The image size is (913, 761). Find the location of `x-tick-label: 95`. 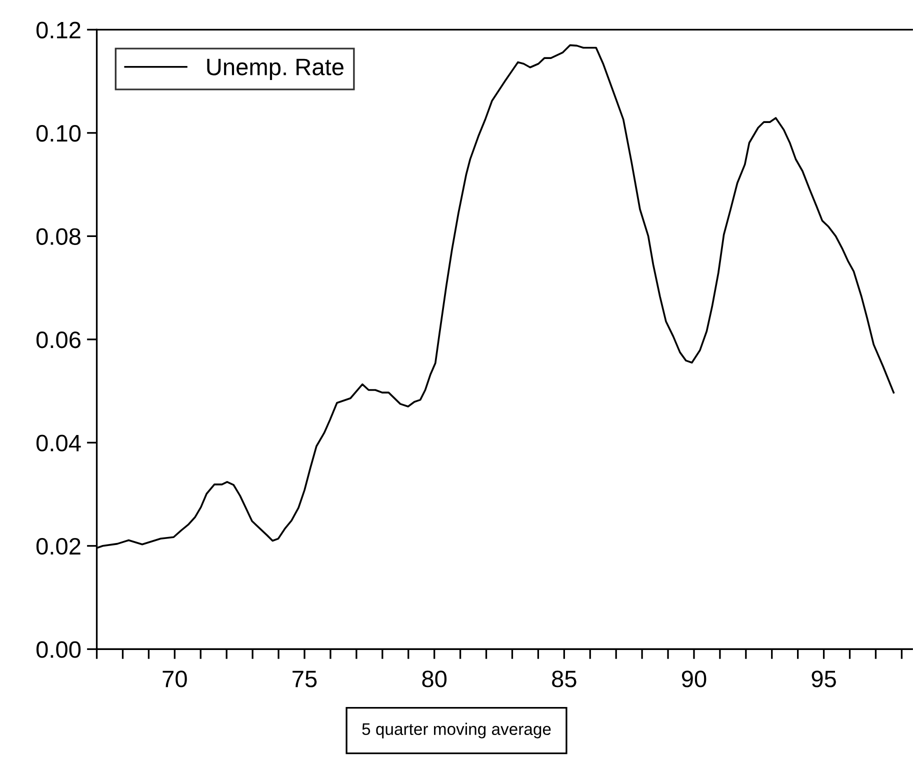

x-tick-label: 95 is located at coordinates (824, 679).